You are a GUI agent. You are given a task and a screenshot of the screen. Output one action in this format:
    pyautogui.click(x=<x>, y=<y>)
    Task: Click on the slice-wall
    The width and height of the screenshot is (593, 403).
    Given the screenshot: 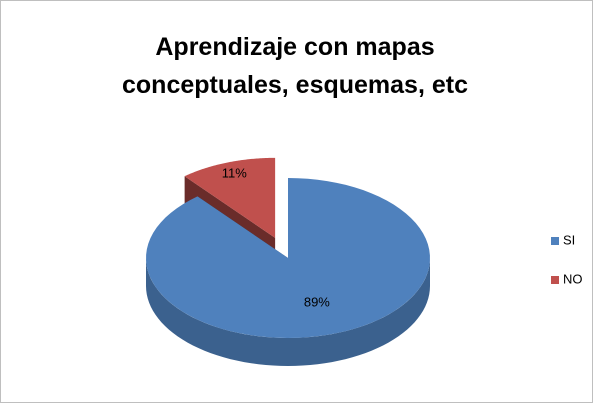 What is the action you would take?
    pyautogui.click(x=288, y=312)
    